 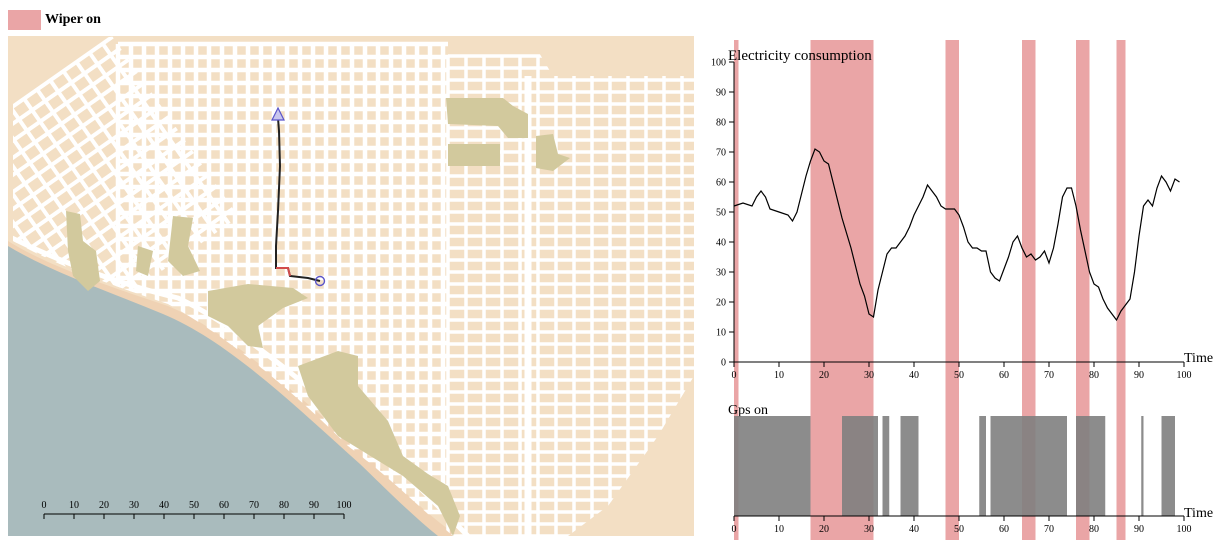 I want to click on y-tick-label: 100, so click(x=718, y=63).